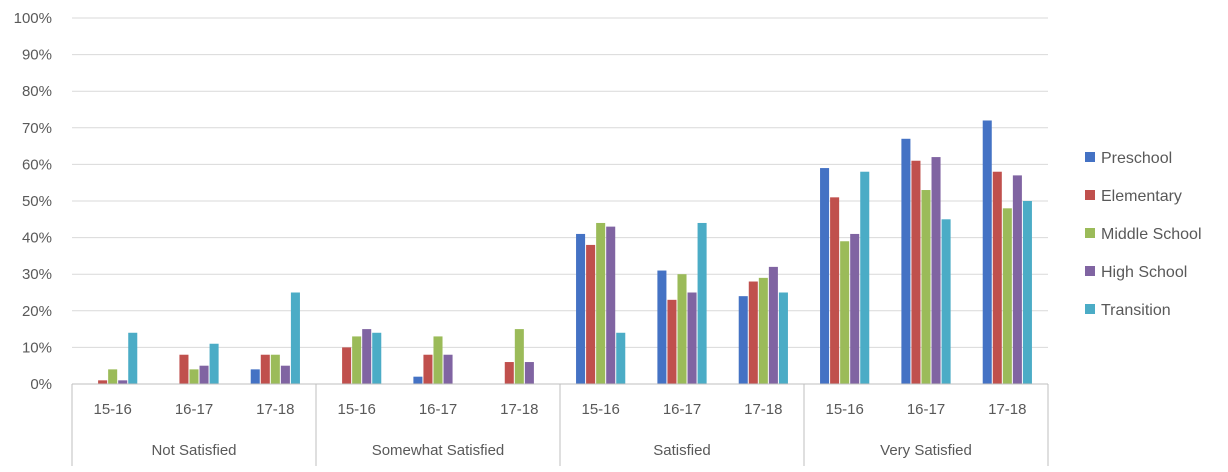 The width and height of the screenshot is (1228, 472). I want to click on legend-item: Preschool, so click(1128, 158).